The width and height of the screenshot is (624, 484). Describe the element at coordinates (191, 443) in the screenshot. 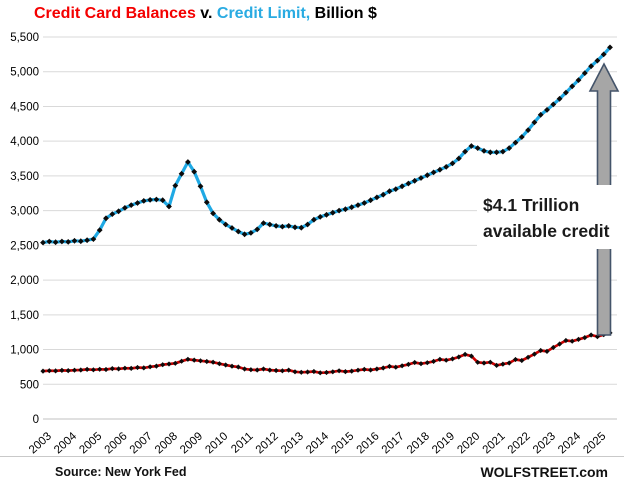

I see `x-tick-label: 2009` at that location.